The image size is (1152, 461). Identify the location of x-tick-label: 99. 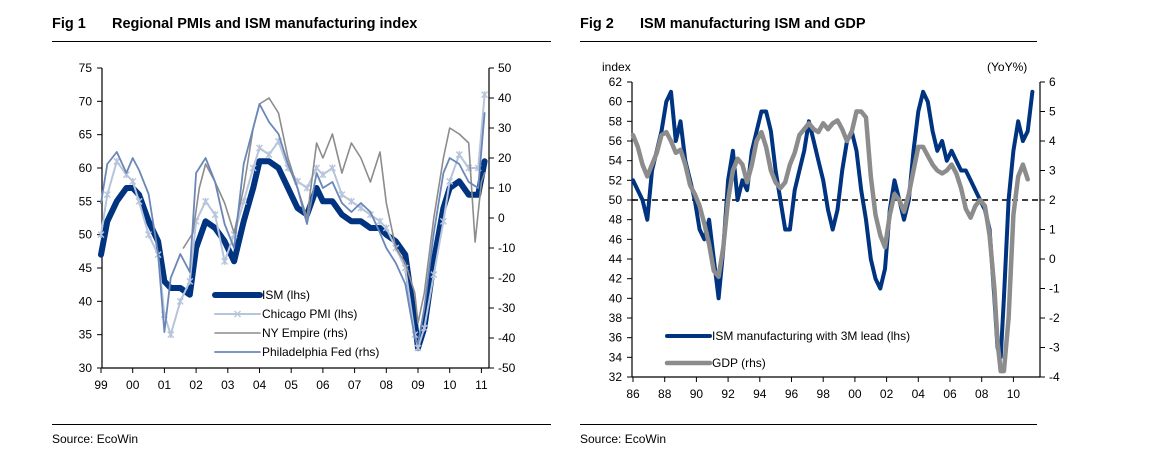
(101, 385).